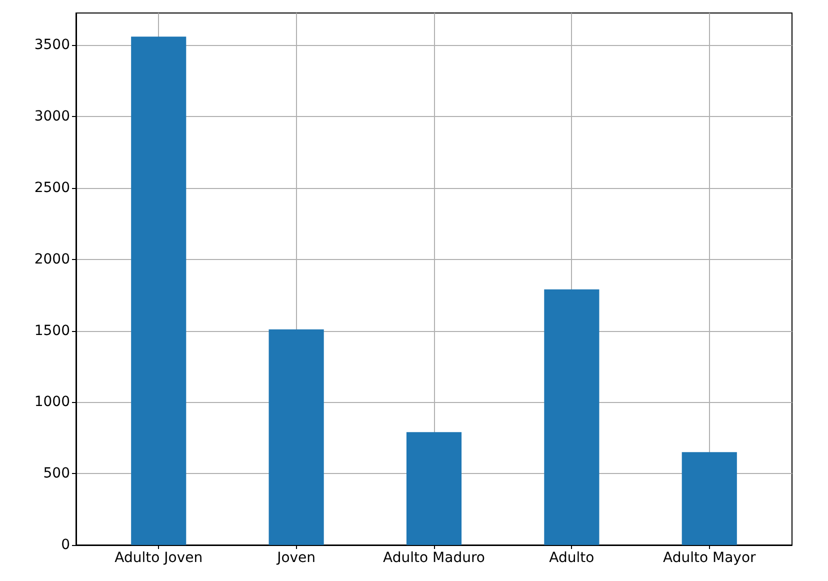 The width and height of the screenshot is (828, 581). Describe the element at coordinates (52, 45) in the screenshot. I see `y-tick-label: 3500` at that location.